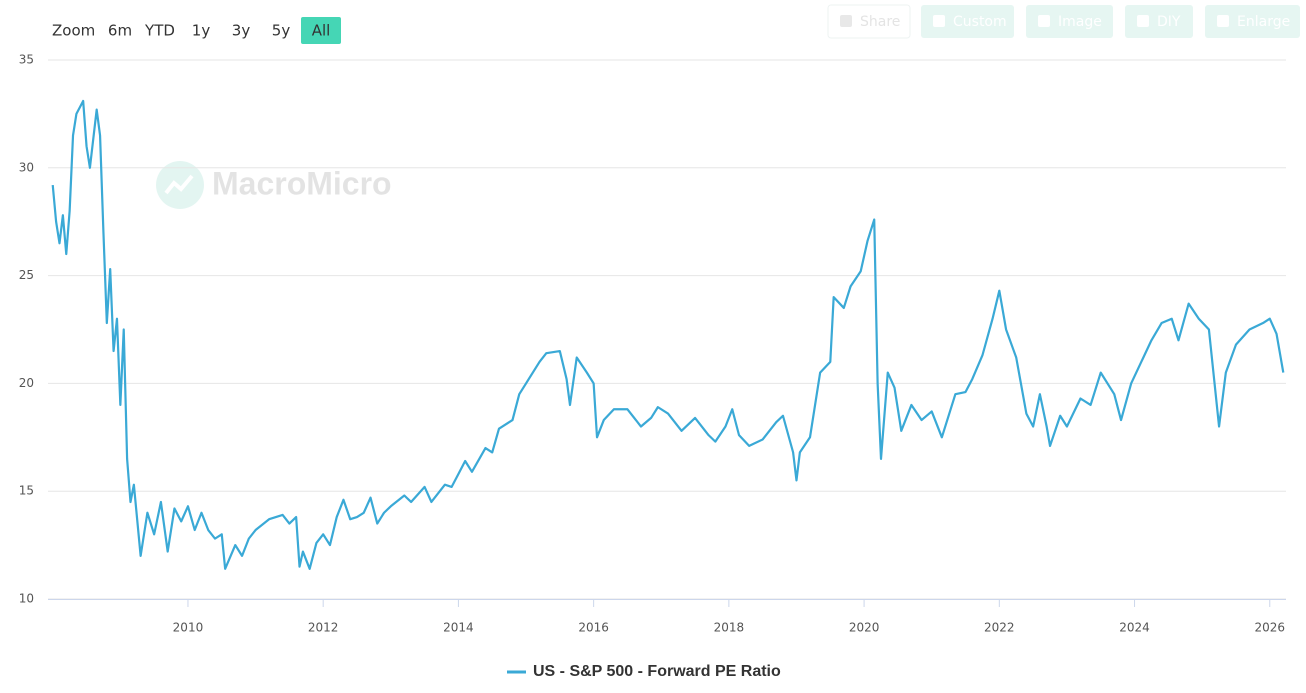 The width and height of the screenshot is (1306, 693). Describe the element at coordinates (1080, 22) in the screenshot. I see `action-label: Image` at that location.